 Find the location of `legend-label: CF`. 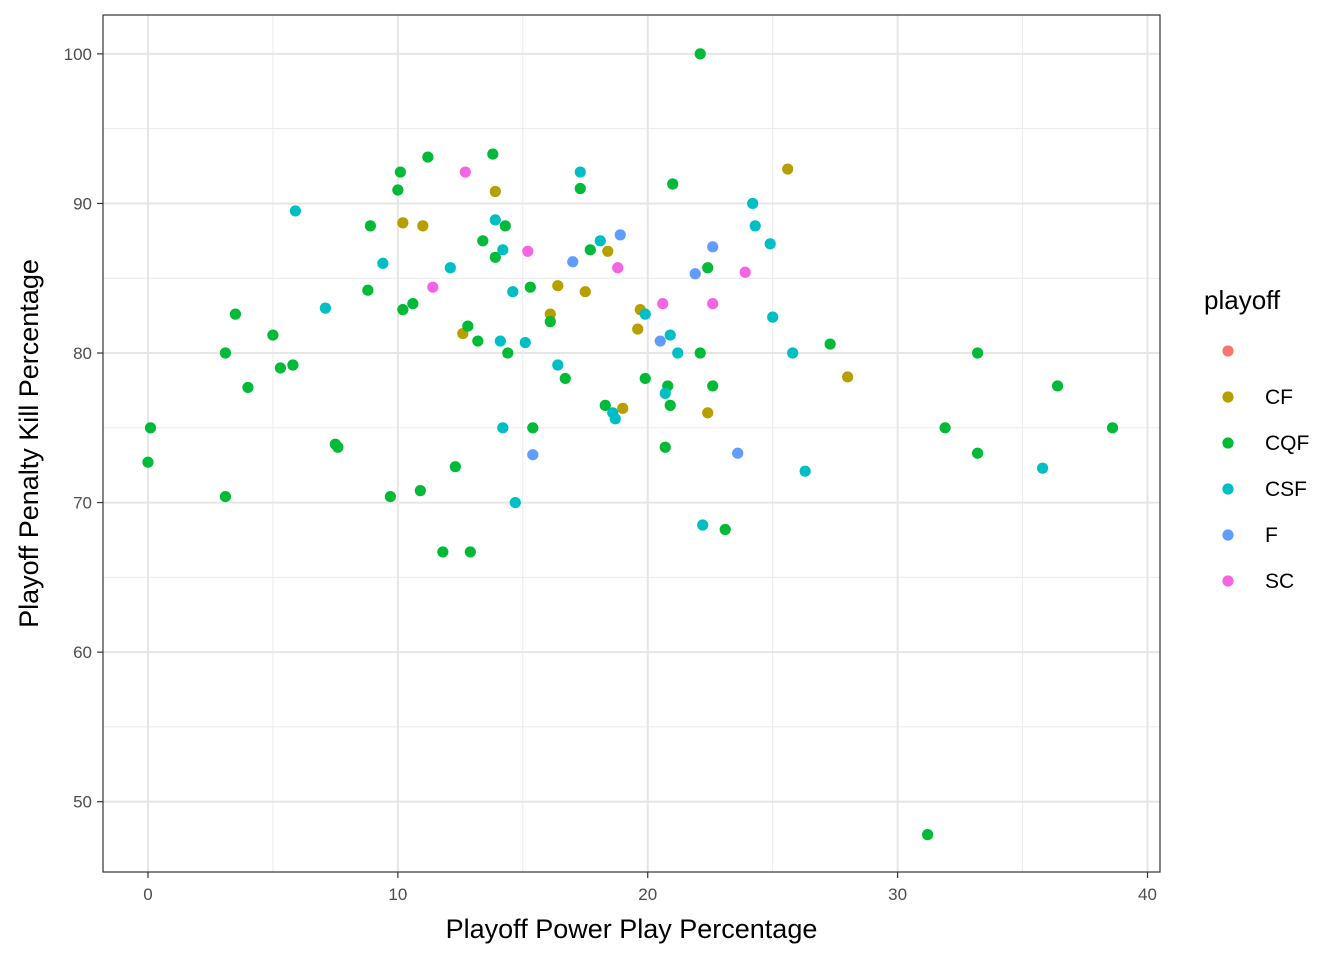

legend-label: CF is located at coordinates (1279, 397).